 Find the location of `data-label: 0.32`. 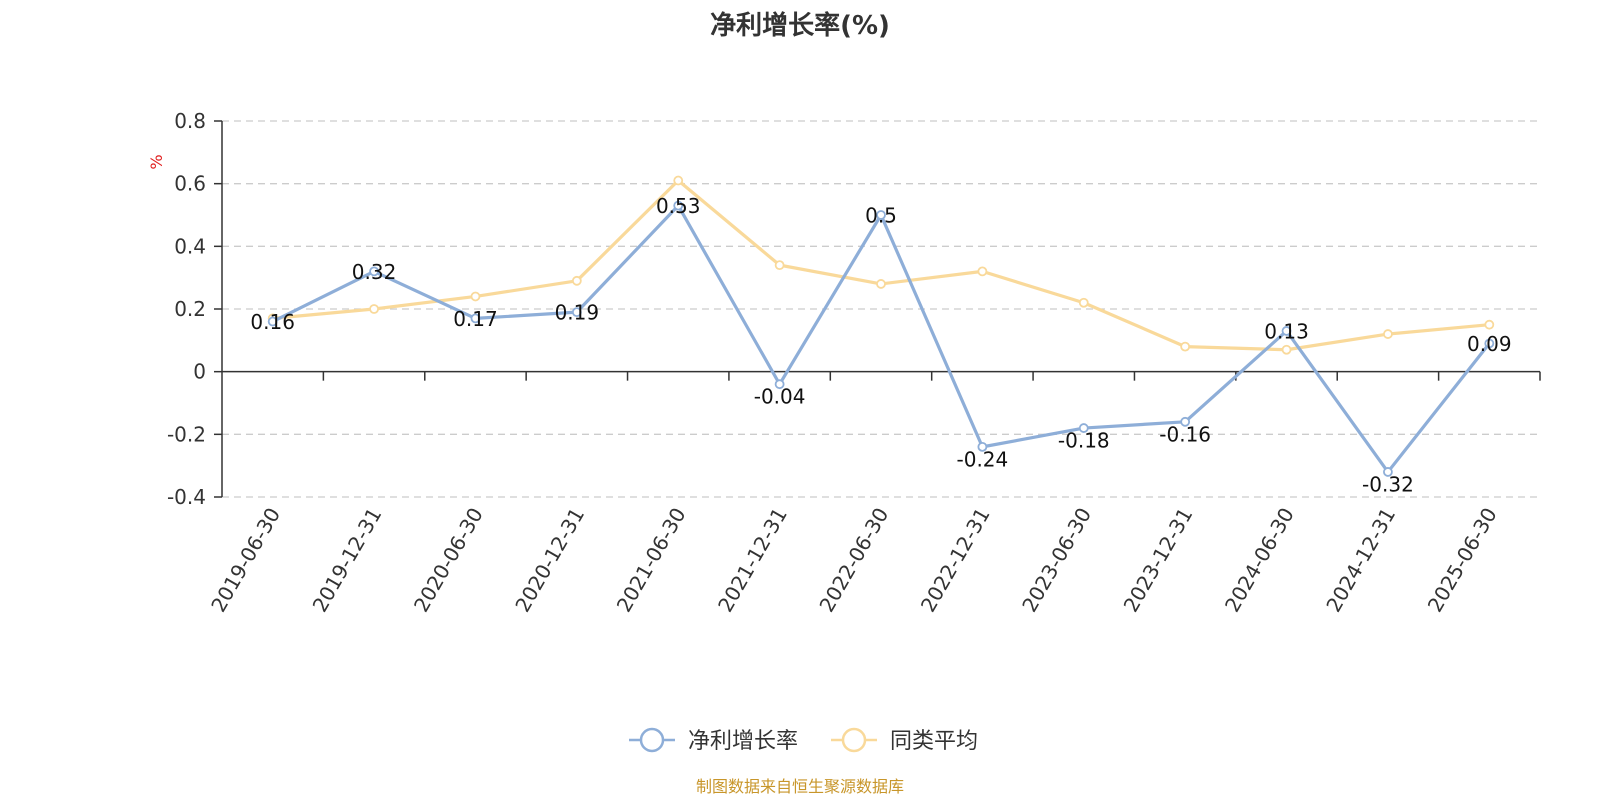

data-label: 0.32 is located at coordinates (374, 272).